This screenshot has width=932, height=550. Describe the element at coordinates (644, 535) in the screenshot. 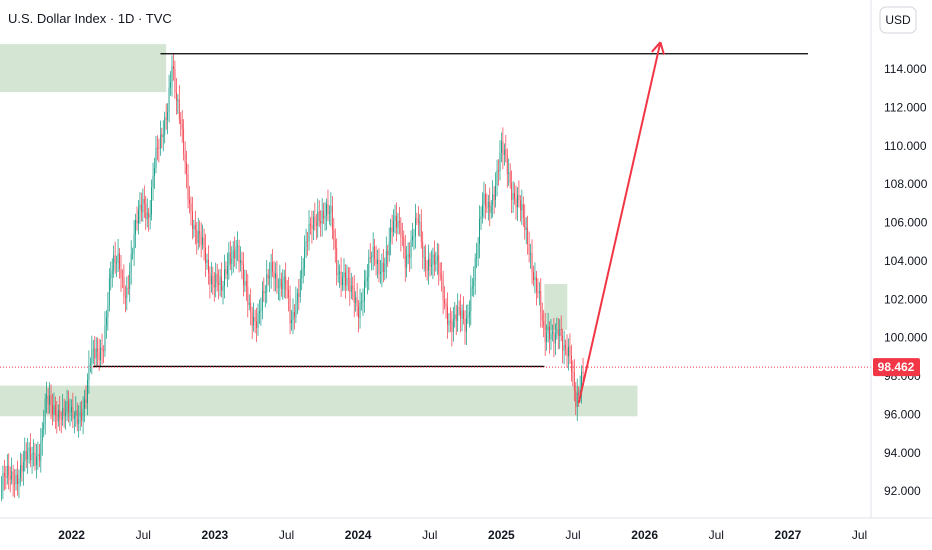

I see `time-tick-label: 2026` at that location.